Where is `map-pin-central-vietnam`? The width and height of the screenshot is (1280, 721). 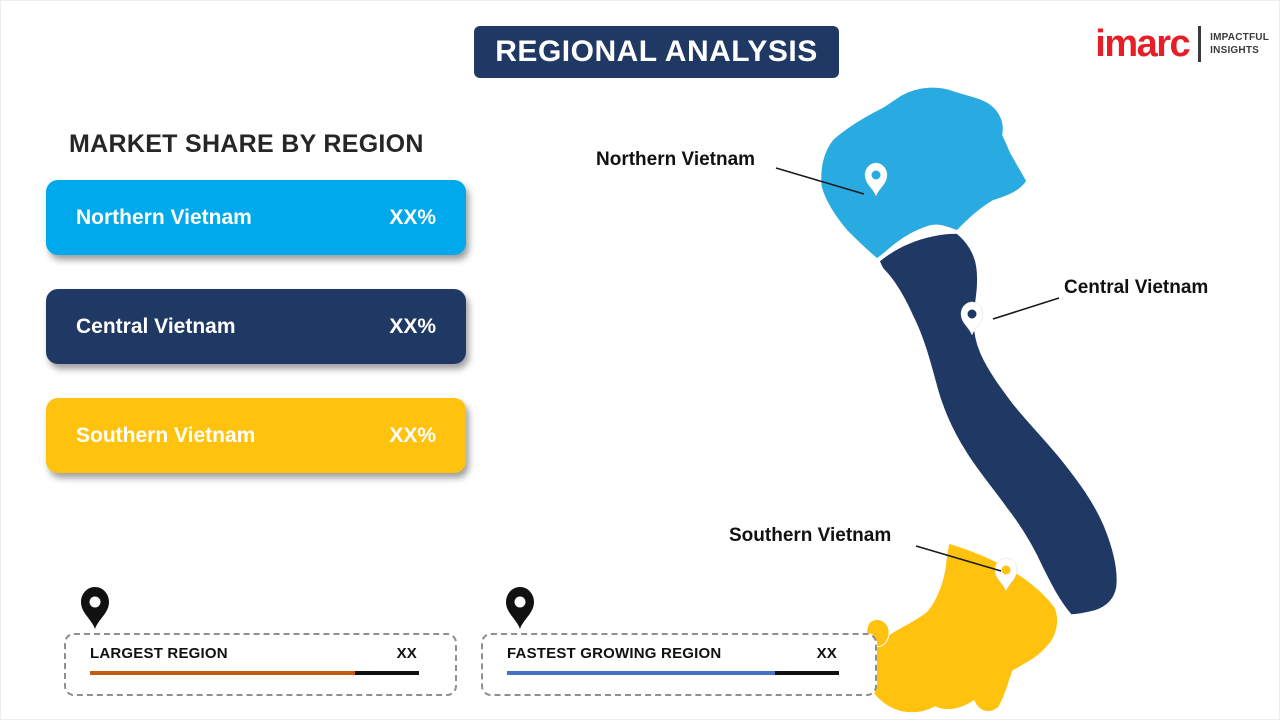 map-pin-central-vietnam is located at coordinates (972, 318).